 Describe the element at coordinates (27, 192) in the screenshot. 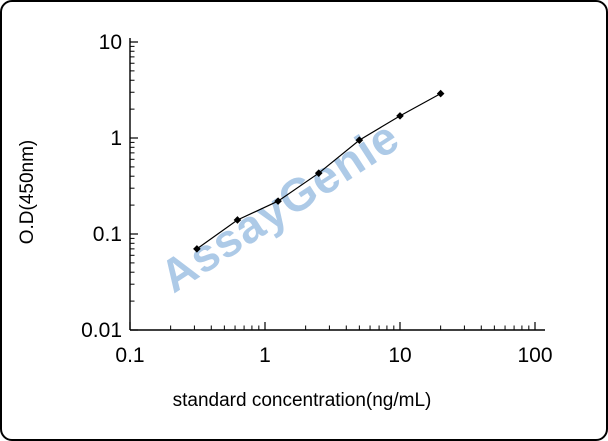

I see `y-axis-title: O.D(450nm)` at that location.